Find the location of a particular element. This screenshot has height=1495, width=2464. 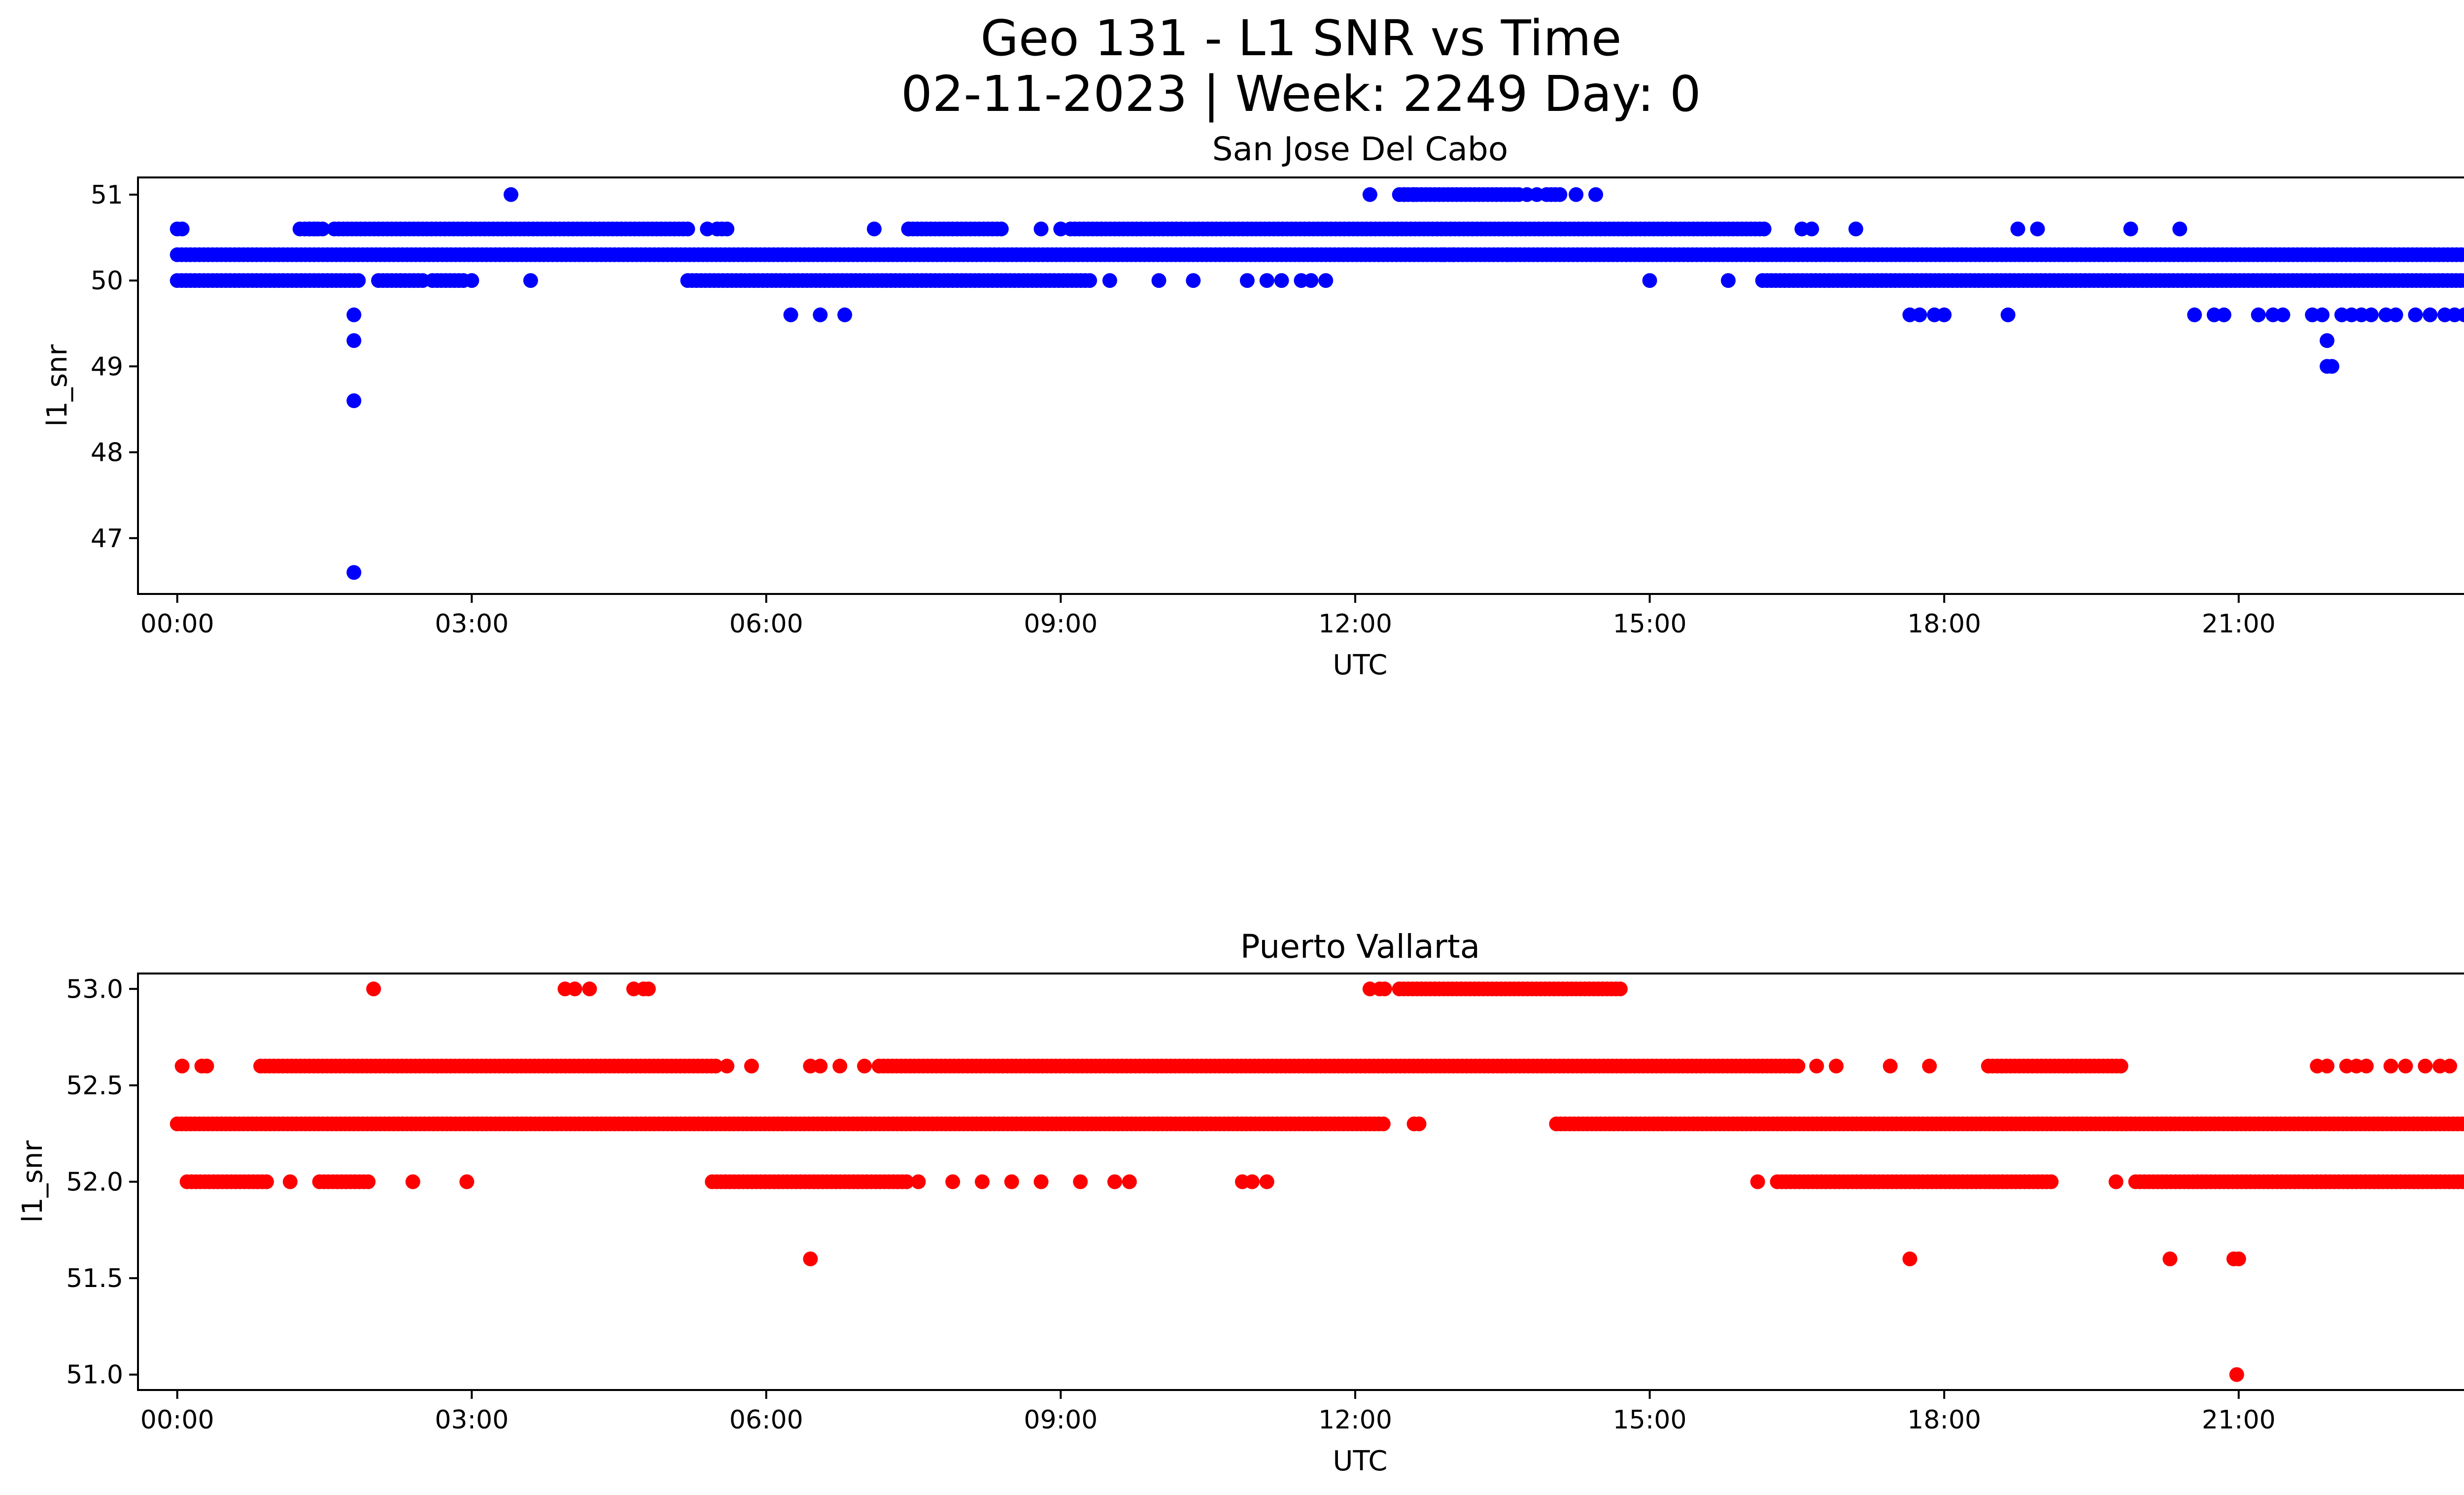

san-jose-del-cabo-x-tick-label: 18:00 is located at coordinates (1944, 624).